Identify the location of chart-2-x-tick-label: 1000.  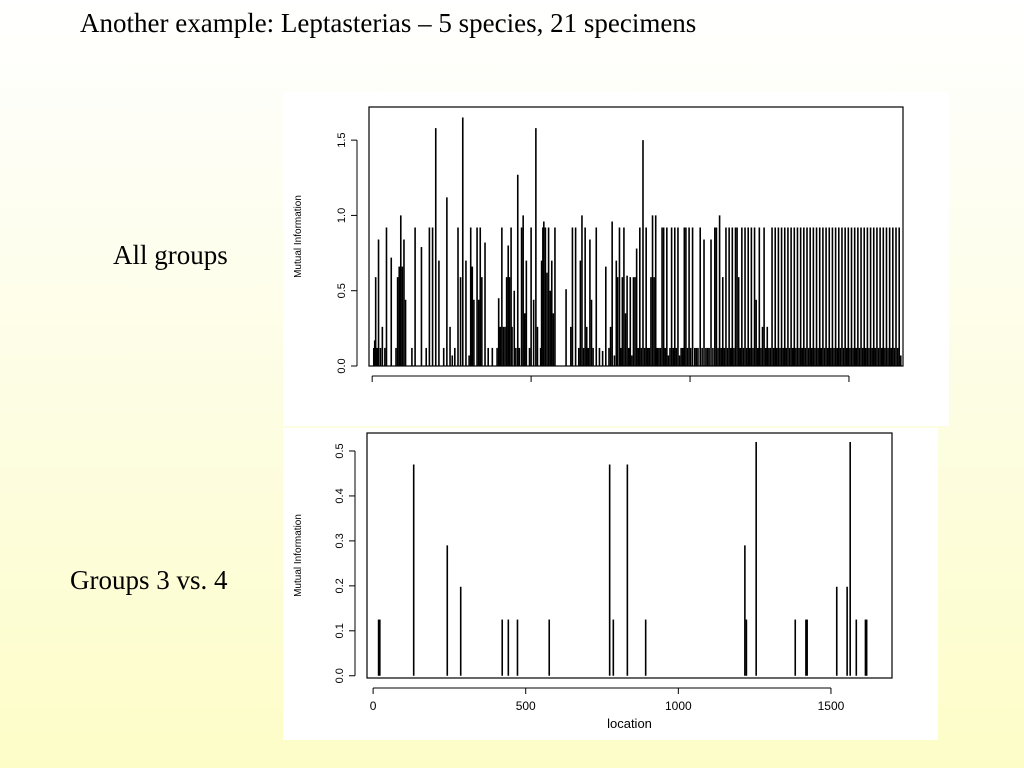
(678, 706).